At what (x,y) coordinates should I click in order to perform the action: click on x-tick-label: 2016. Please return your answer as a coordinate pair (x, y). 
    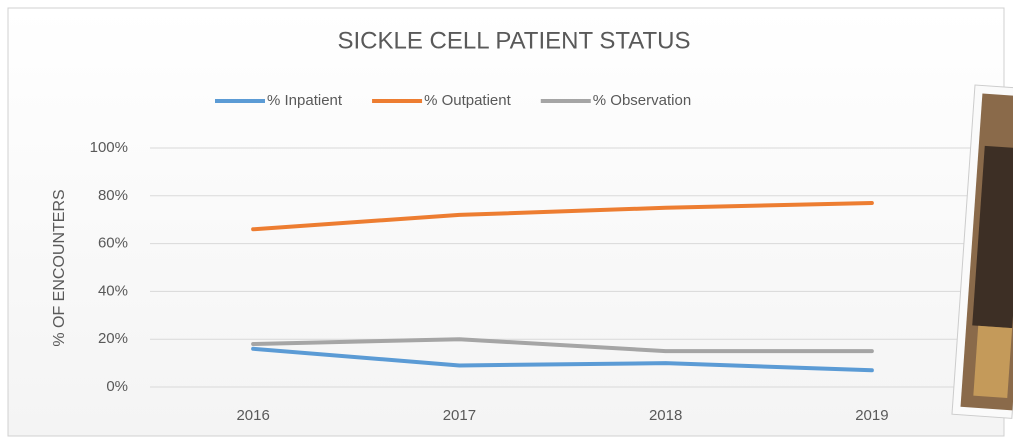
    Looking at the image, I should click on (252, 415).